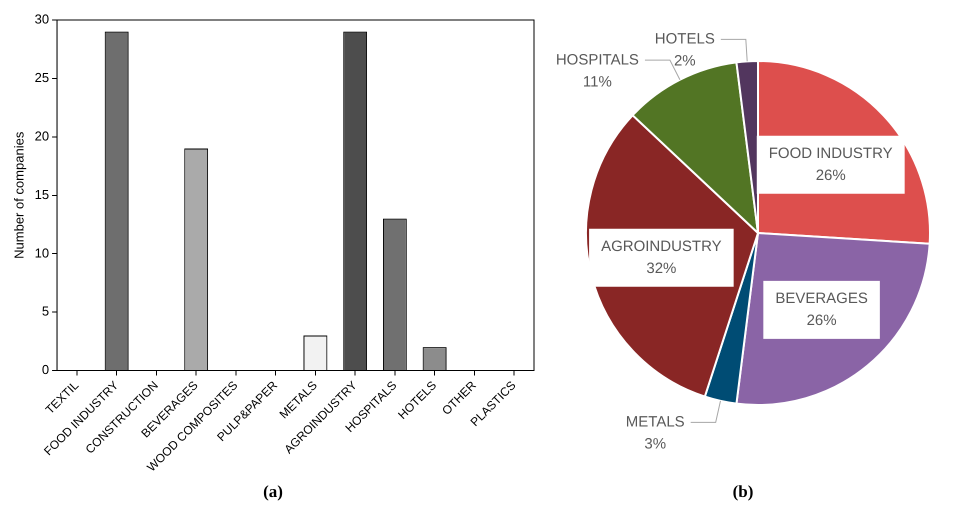  I want to click on slice-label: FOOD INDUSTRY, so click(830, 153).